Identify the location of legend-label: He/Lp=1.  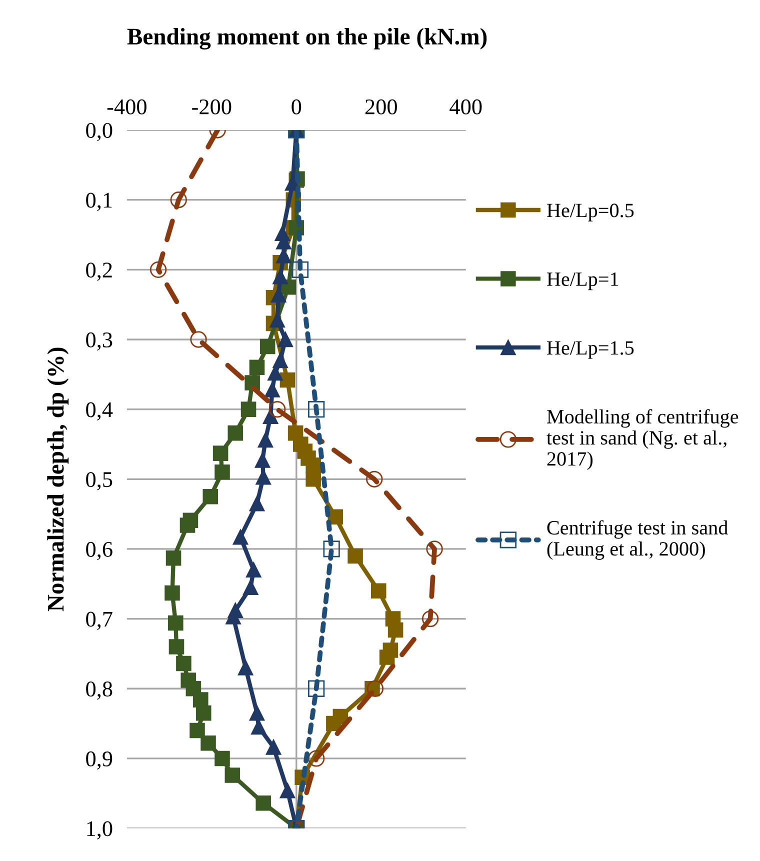
(582, 281).